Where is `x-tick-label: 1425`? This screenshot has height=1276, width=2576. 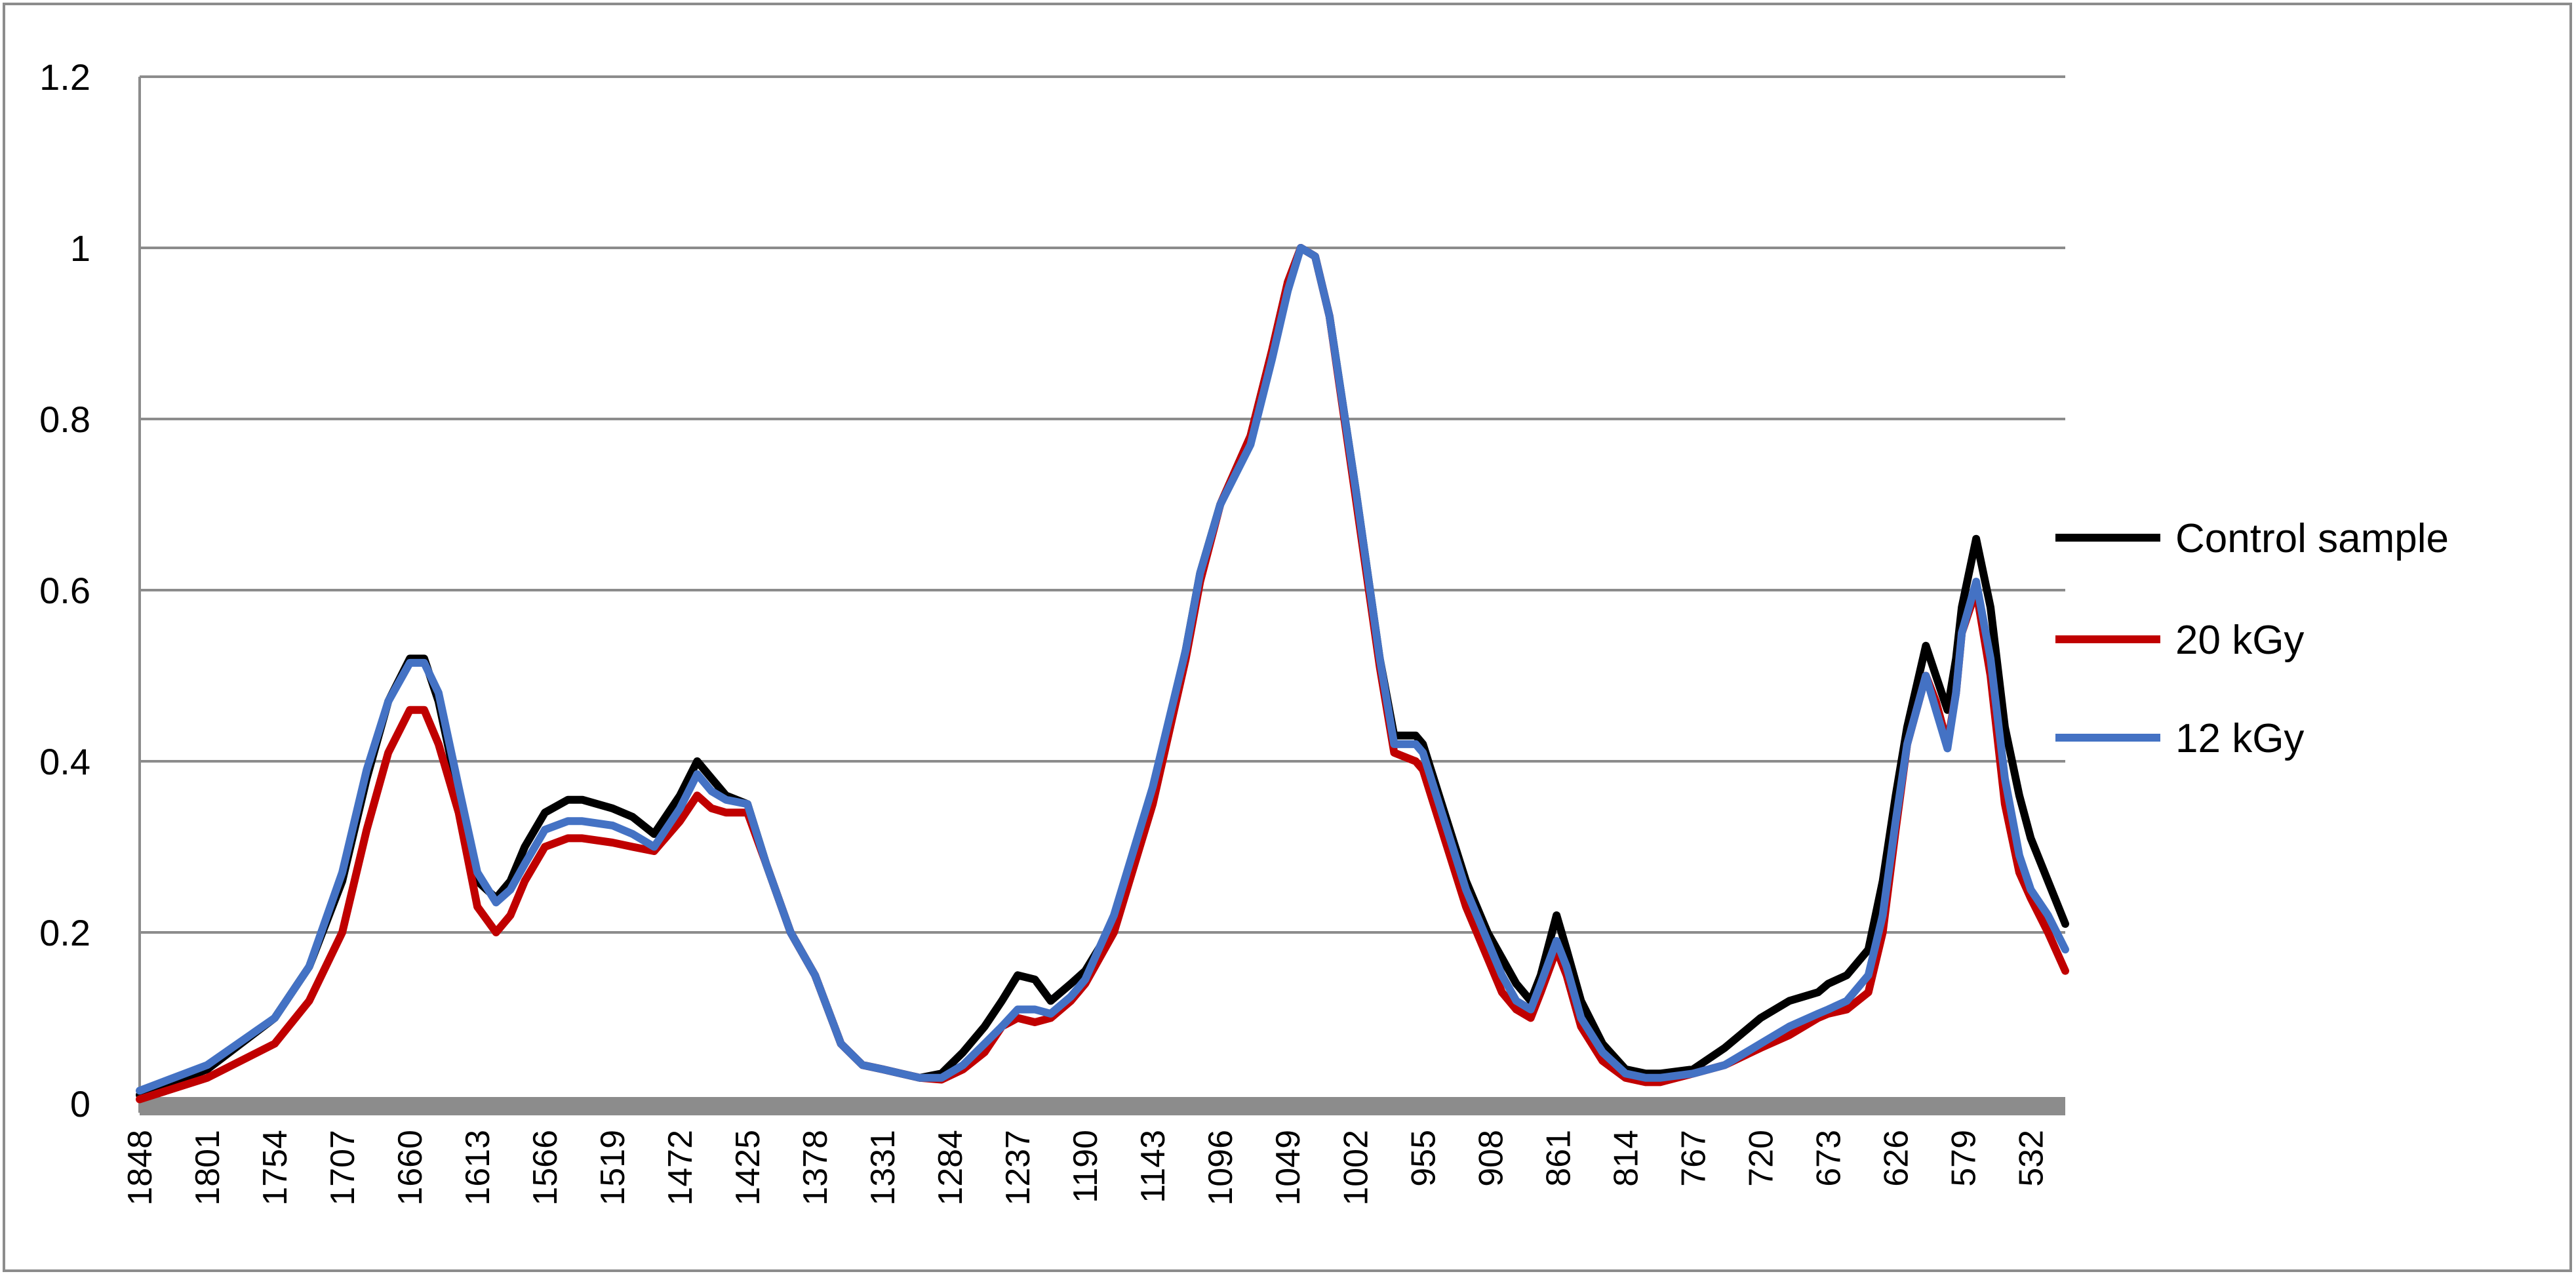 x-tick-label: 1425 is located at coordinates (748, 1168).